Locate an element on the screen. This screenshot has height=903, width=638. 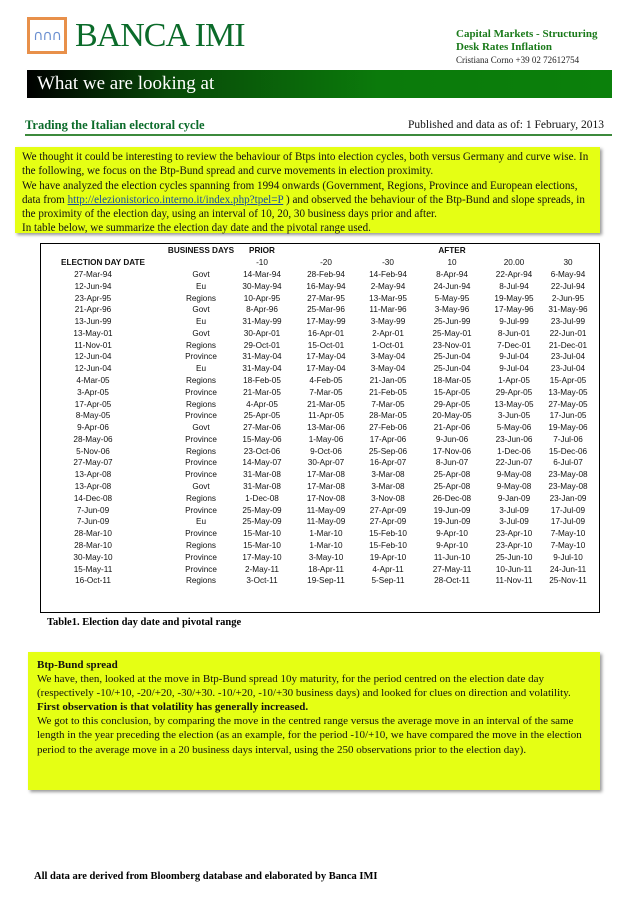
table-cell: 19-May-06 is located at coordinates (568, 428).